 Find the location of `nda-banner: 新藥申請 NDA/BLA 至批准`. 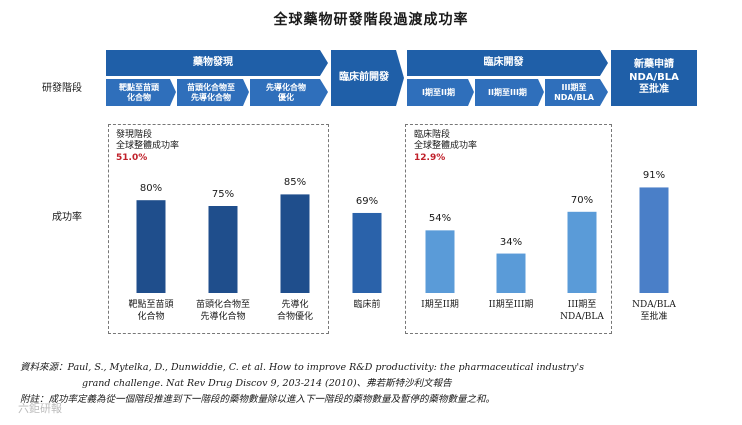

nda-banner: 新藥申請 NDA/BLA 至批准 is located at coordinates (654, 77).